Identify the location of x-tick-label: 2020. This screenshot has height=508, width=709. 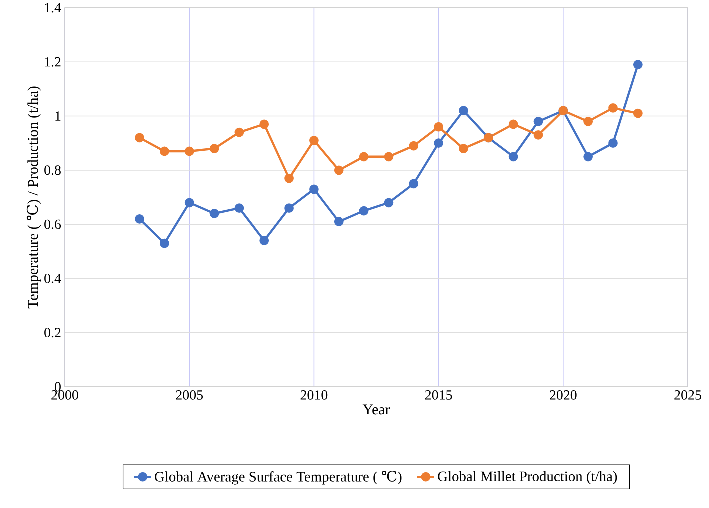
(563, 395).